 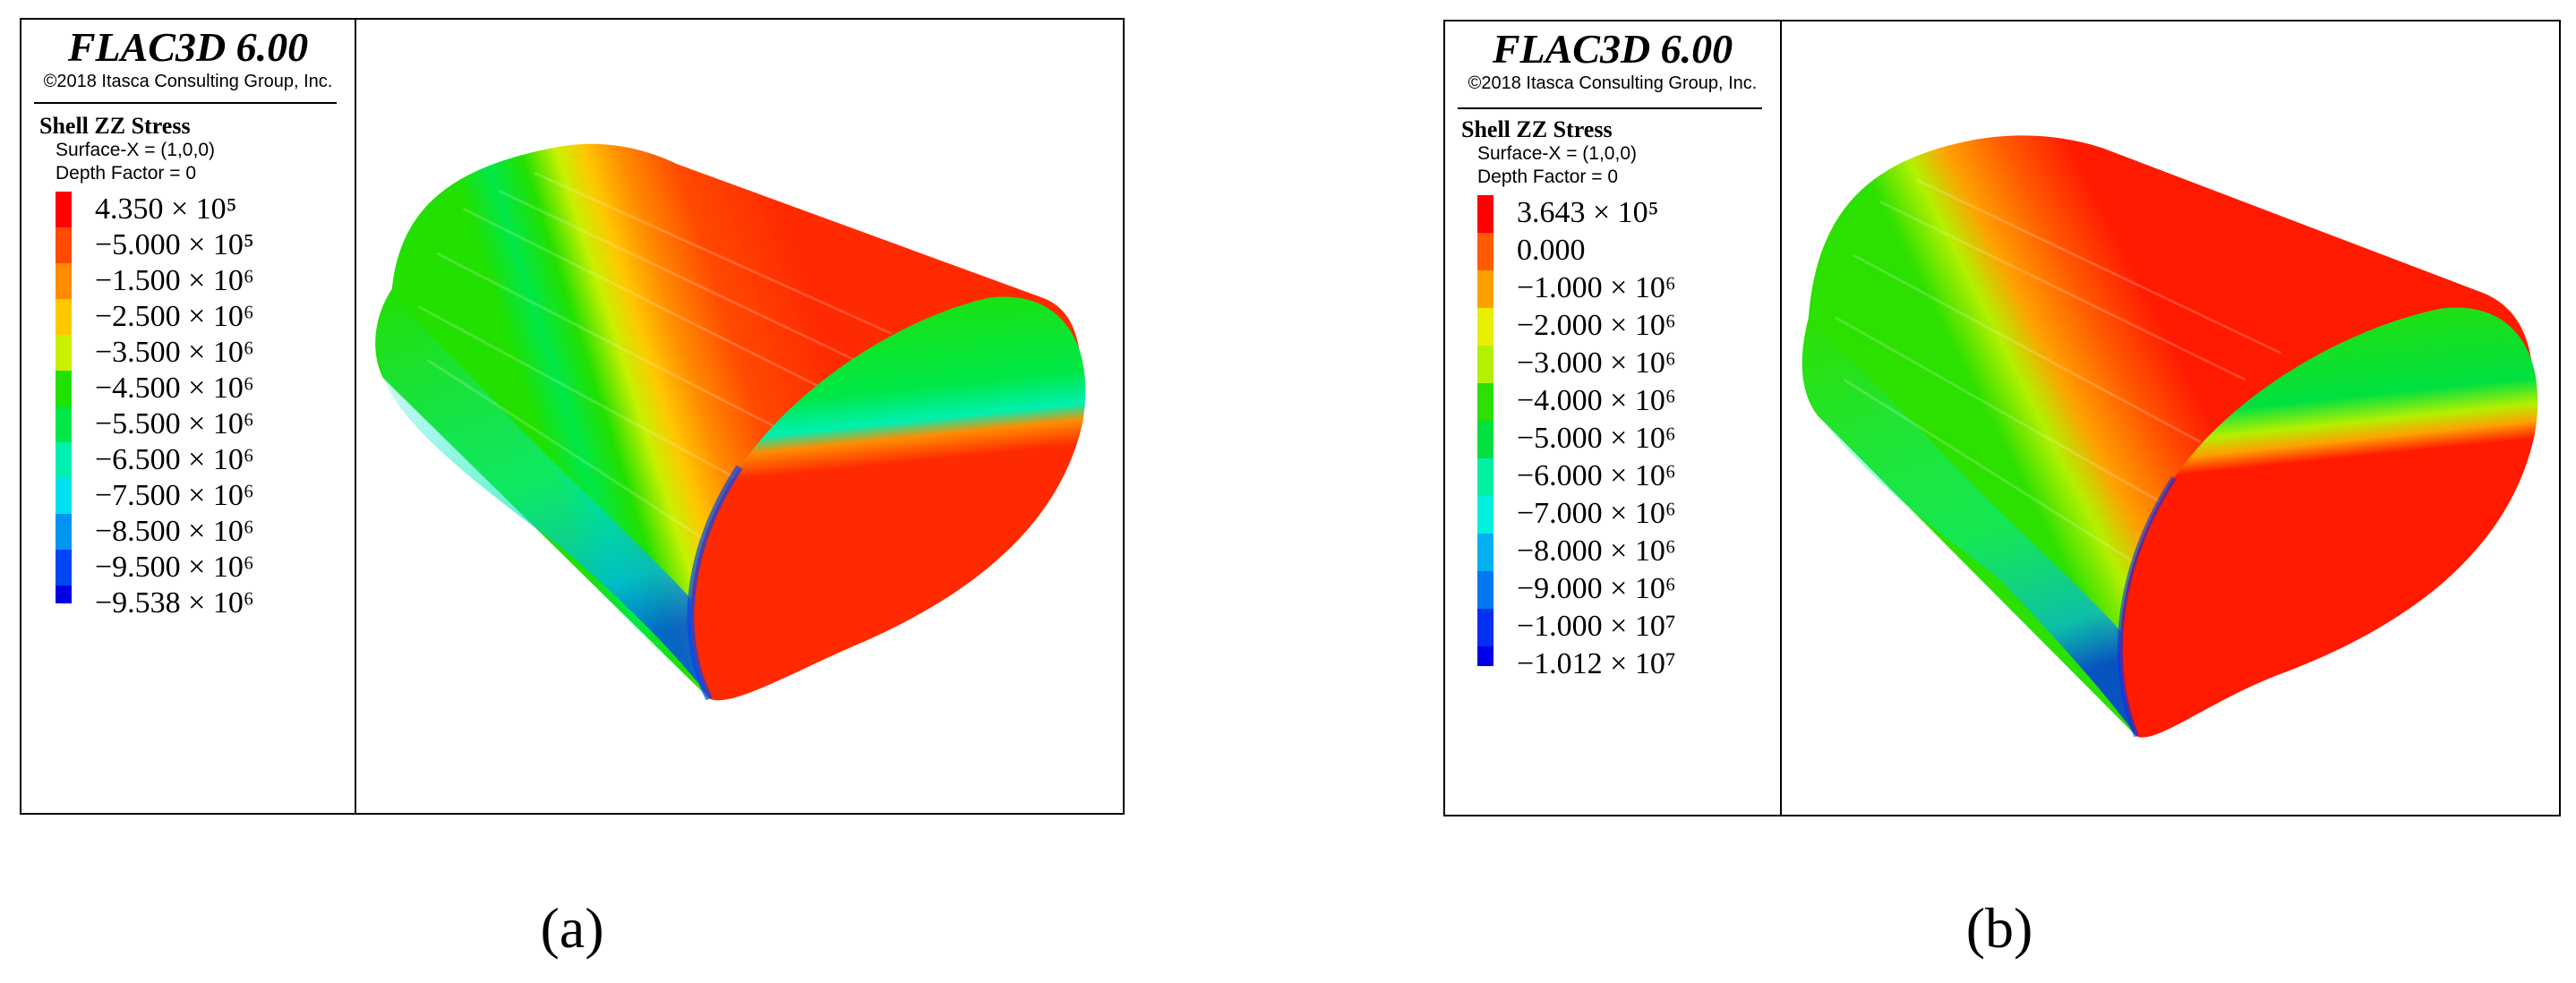 What do you see at coordinates (174, 603) in the screenshot?
I see `legend-value: −9.538 × 10⁶` at bounding box center [174, 603].